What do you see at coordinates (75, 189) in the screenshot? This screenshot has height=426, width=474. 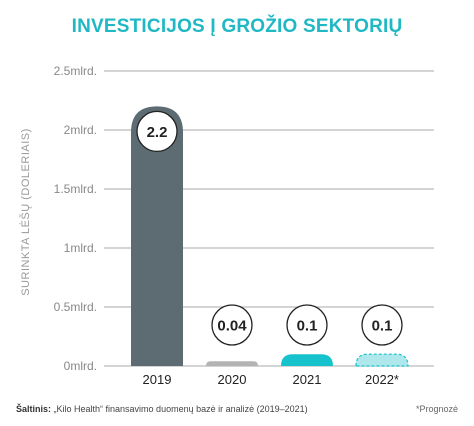 I see `y-tick-label: 1.5mlrd.` at bounding box center [75, 189].